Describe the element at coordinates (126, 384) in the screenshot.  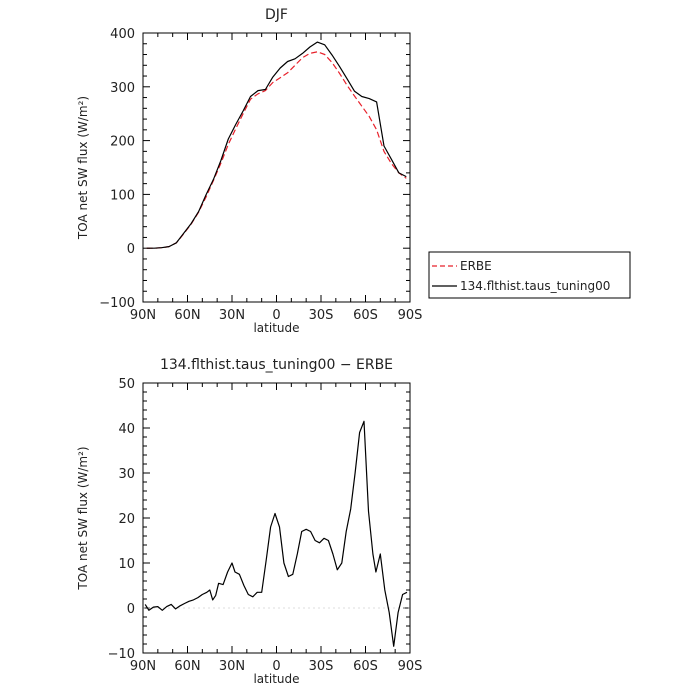
I see `bottom-y-tick-label: 50` at that location.